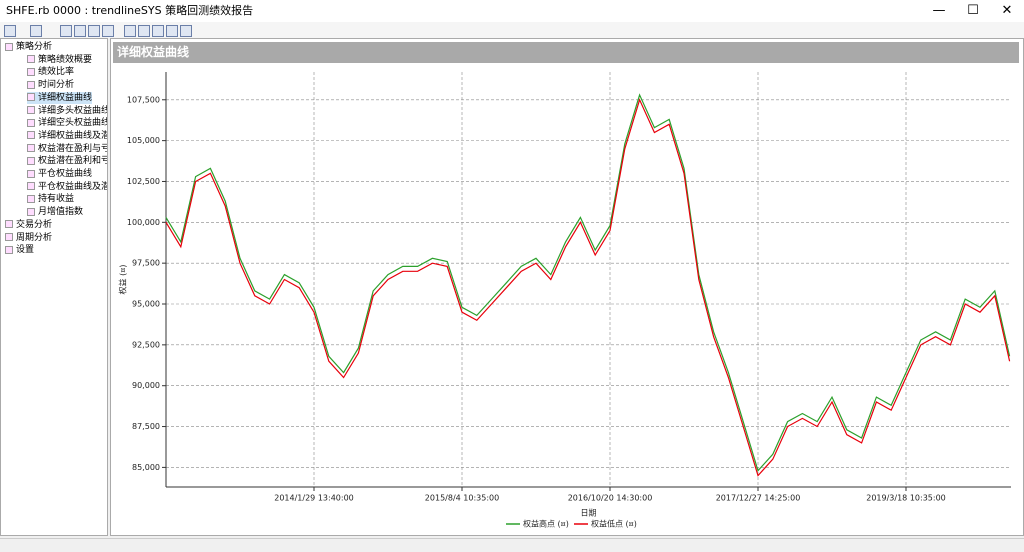  I want to click on y-tick-label: 85,000, so click(146, 467).